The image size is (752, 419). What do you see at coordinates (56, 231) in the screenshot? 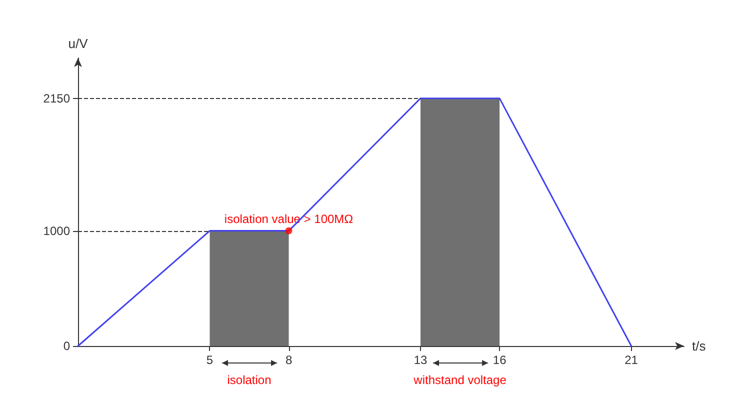
I see `y-tick-label: 1000` at bounding box center [56, 231].